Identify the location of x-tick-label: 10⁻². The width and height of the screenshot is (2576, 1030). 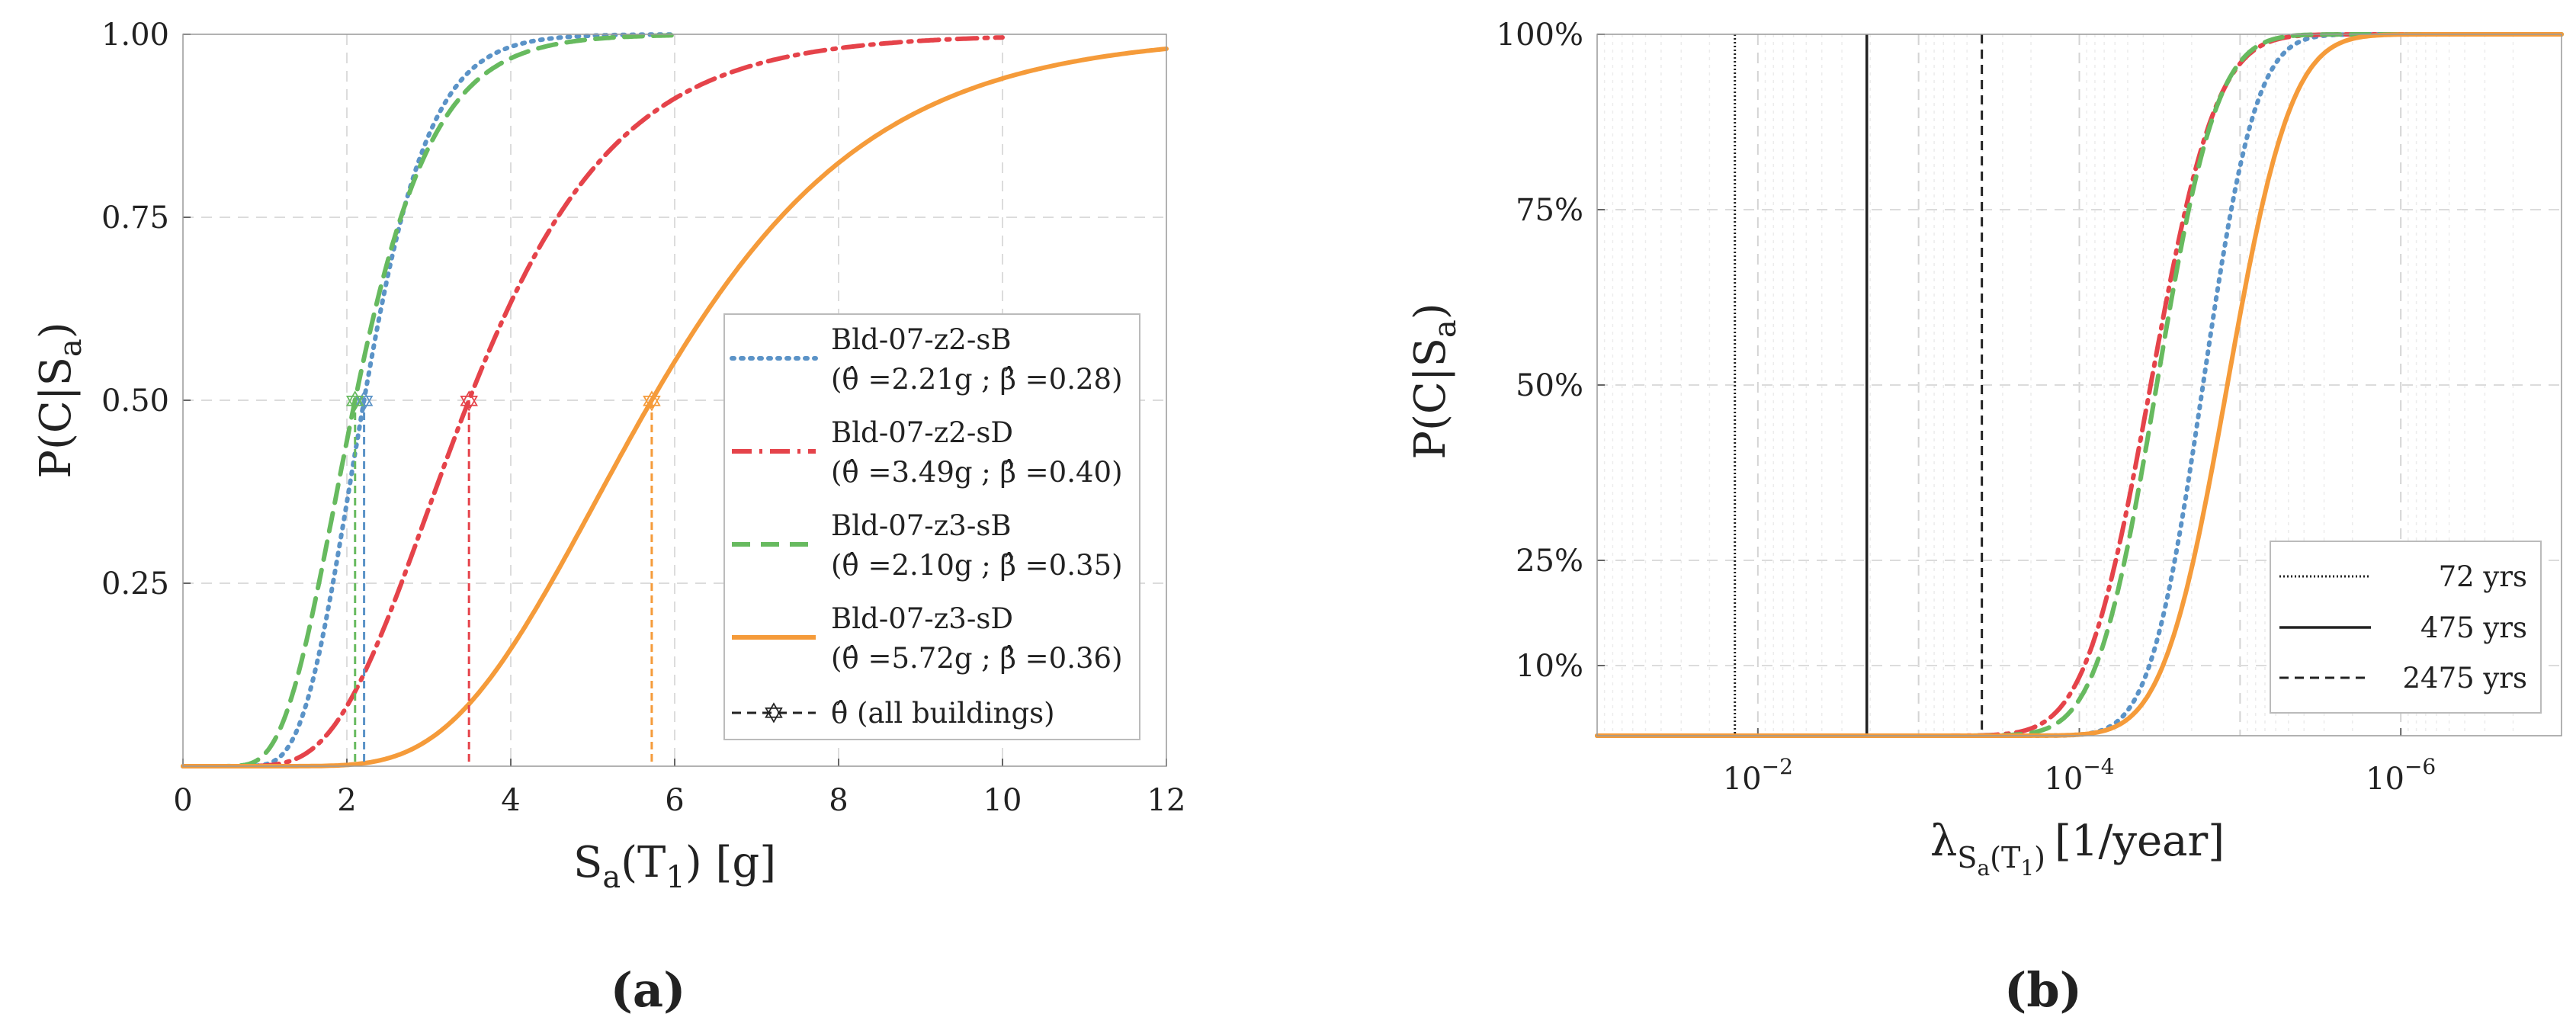
(1758, 775).